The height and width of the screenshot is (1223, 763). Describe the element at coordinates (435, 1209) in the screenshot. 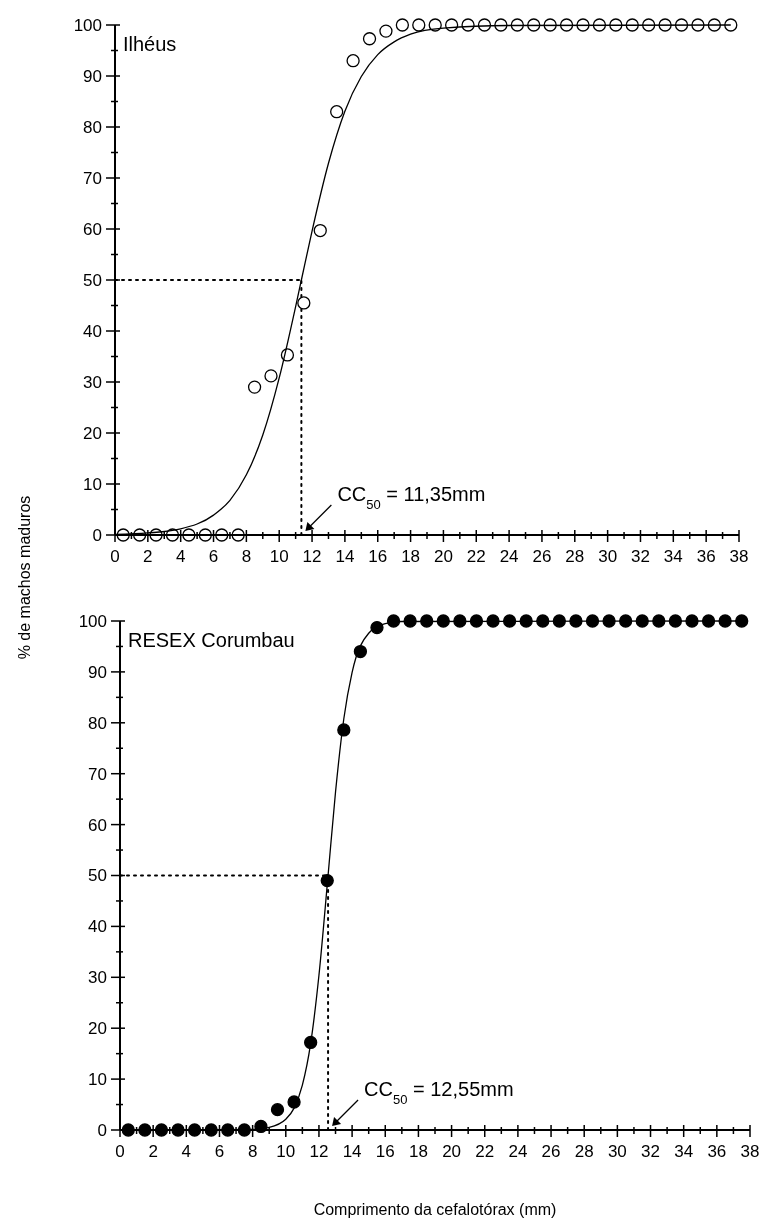

I see `x-axis-title: Comprimento da cefalotórax (mm)` at that location.